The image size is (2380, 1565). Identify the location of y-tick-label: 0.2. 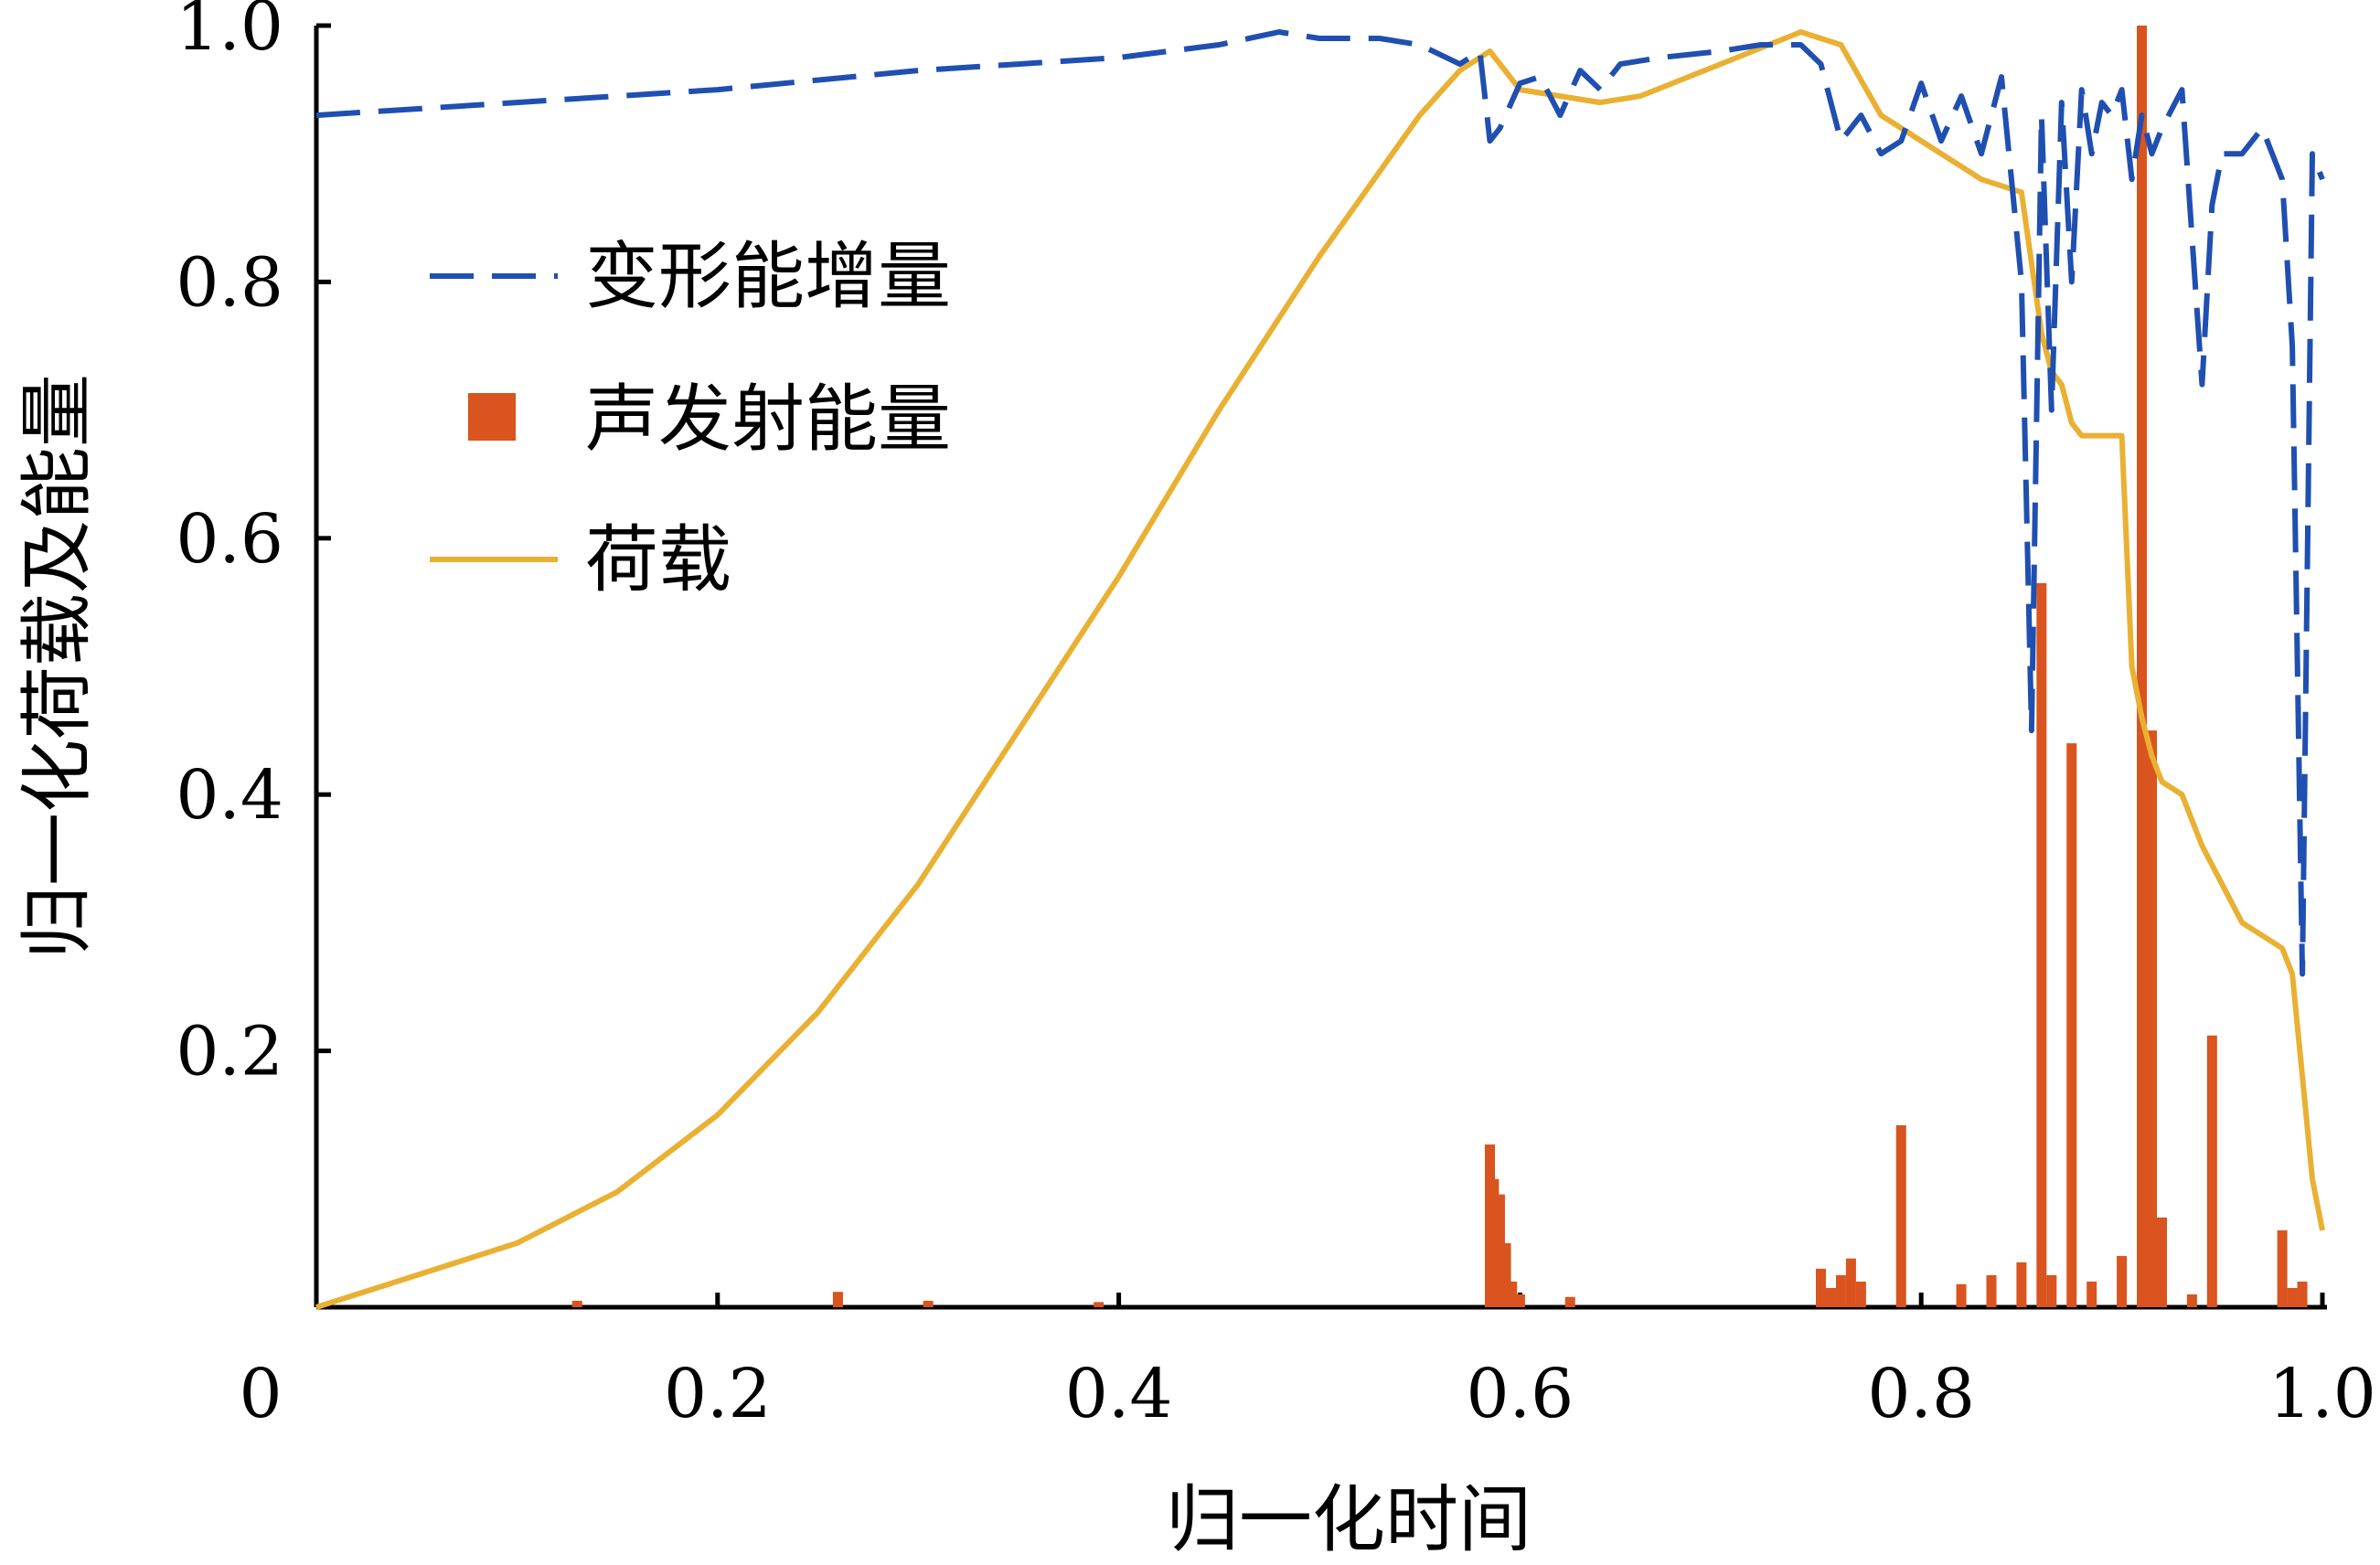
(229, 1052).